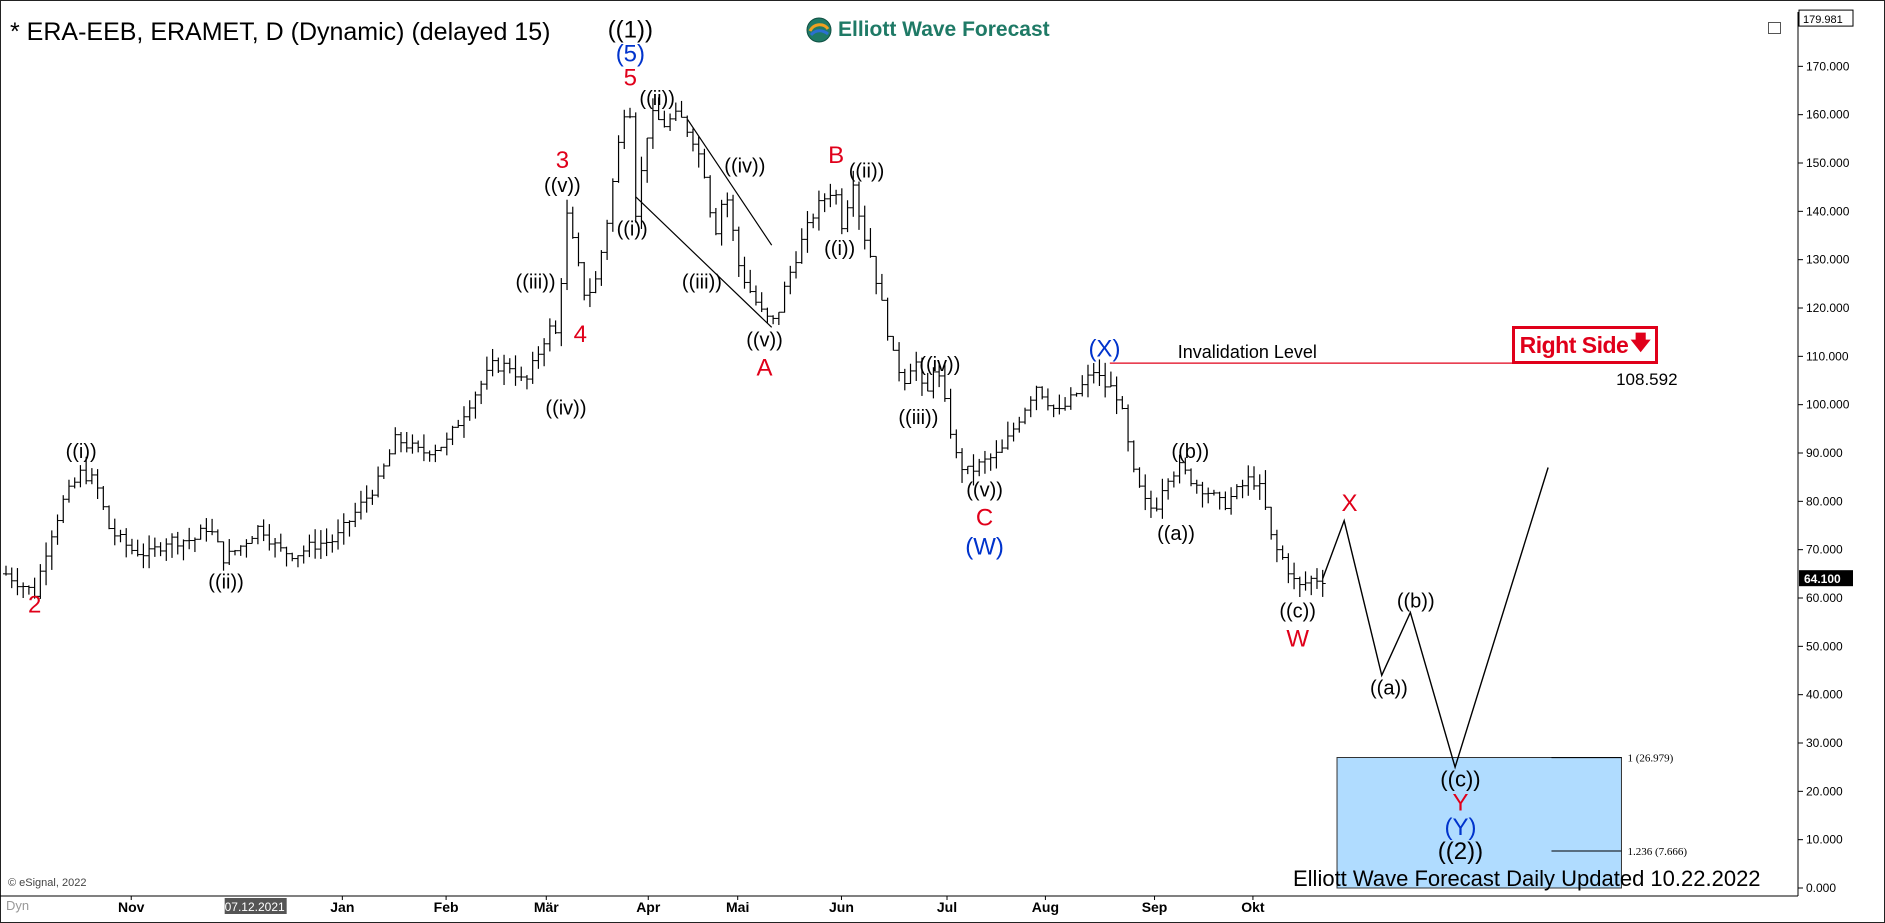 The width and height of the screenshot is (1885, 923). What do you see at coordinates (1824, 453) in the screenshot?
I see `y-tick-label: 90.000` at bounding box center [1824, 453].